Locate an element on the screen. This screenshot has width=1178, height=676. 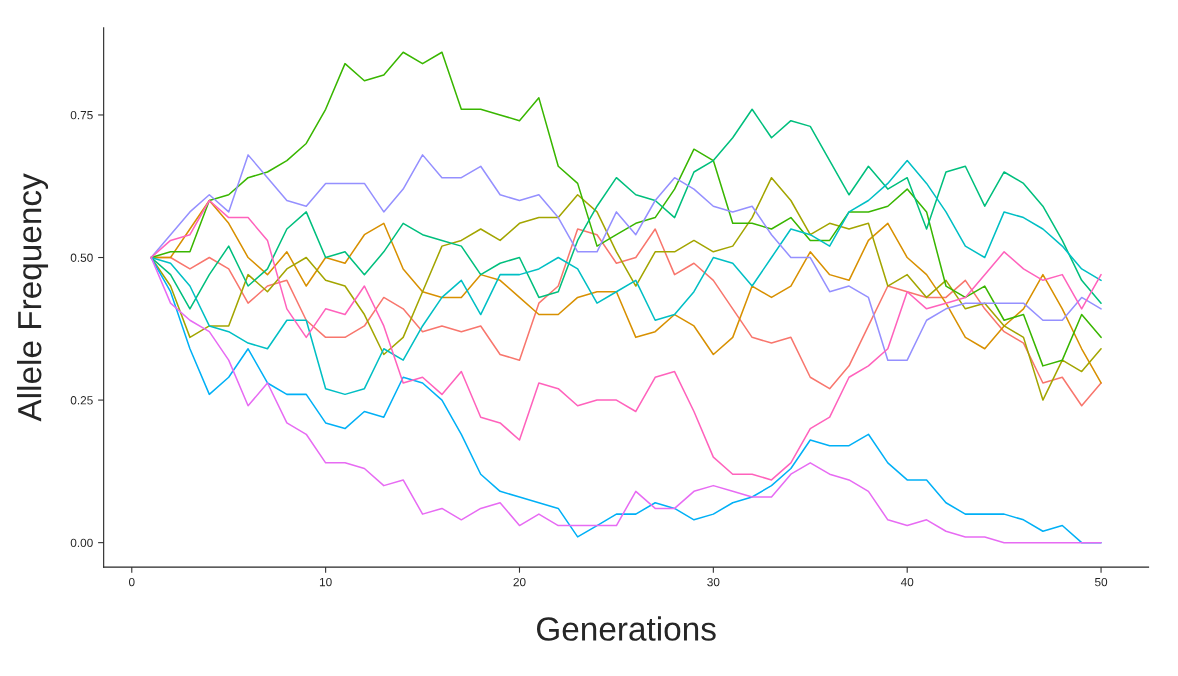
x-tick-label: 20 is located at coordinates (519, 582).